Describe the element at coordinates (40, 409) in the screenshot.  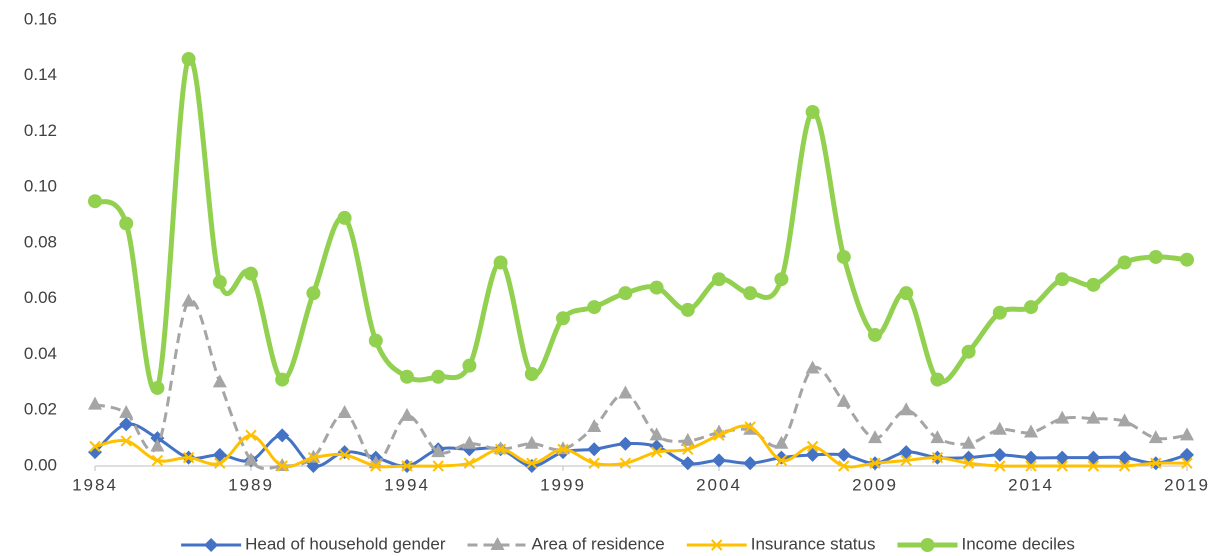
I see `y-tick-label: 0.02` at that location.